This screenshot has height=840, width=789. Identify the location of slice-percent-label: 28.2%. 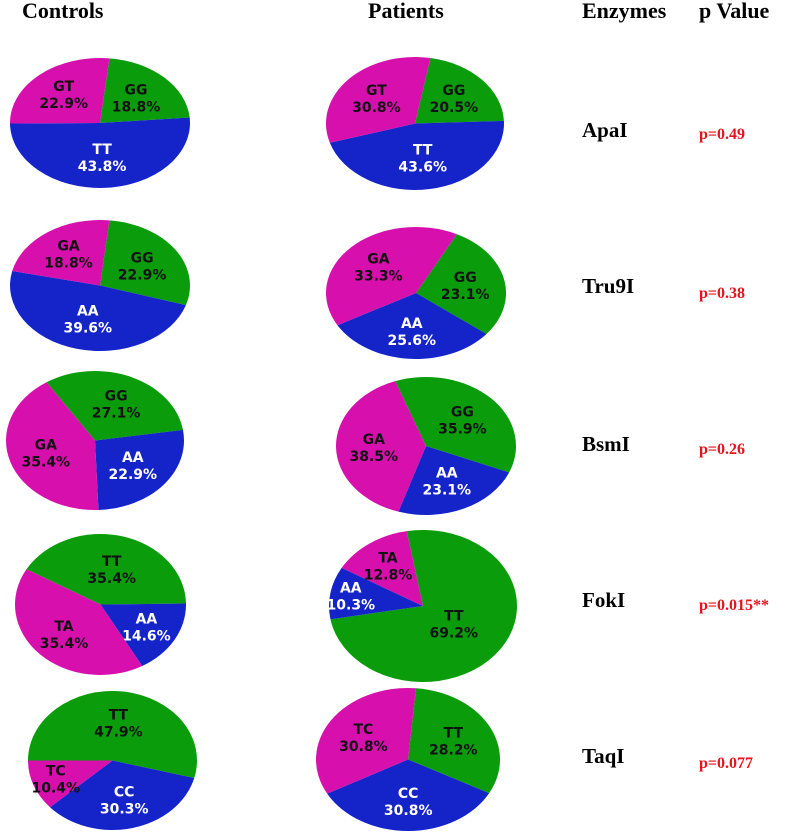
(453, 750).